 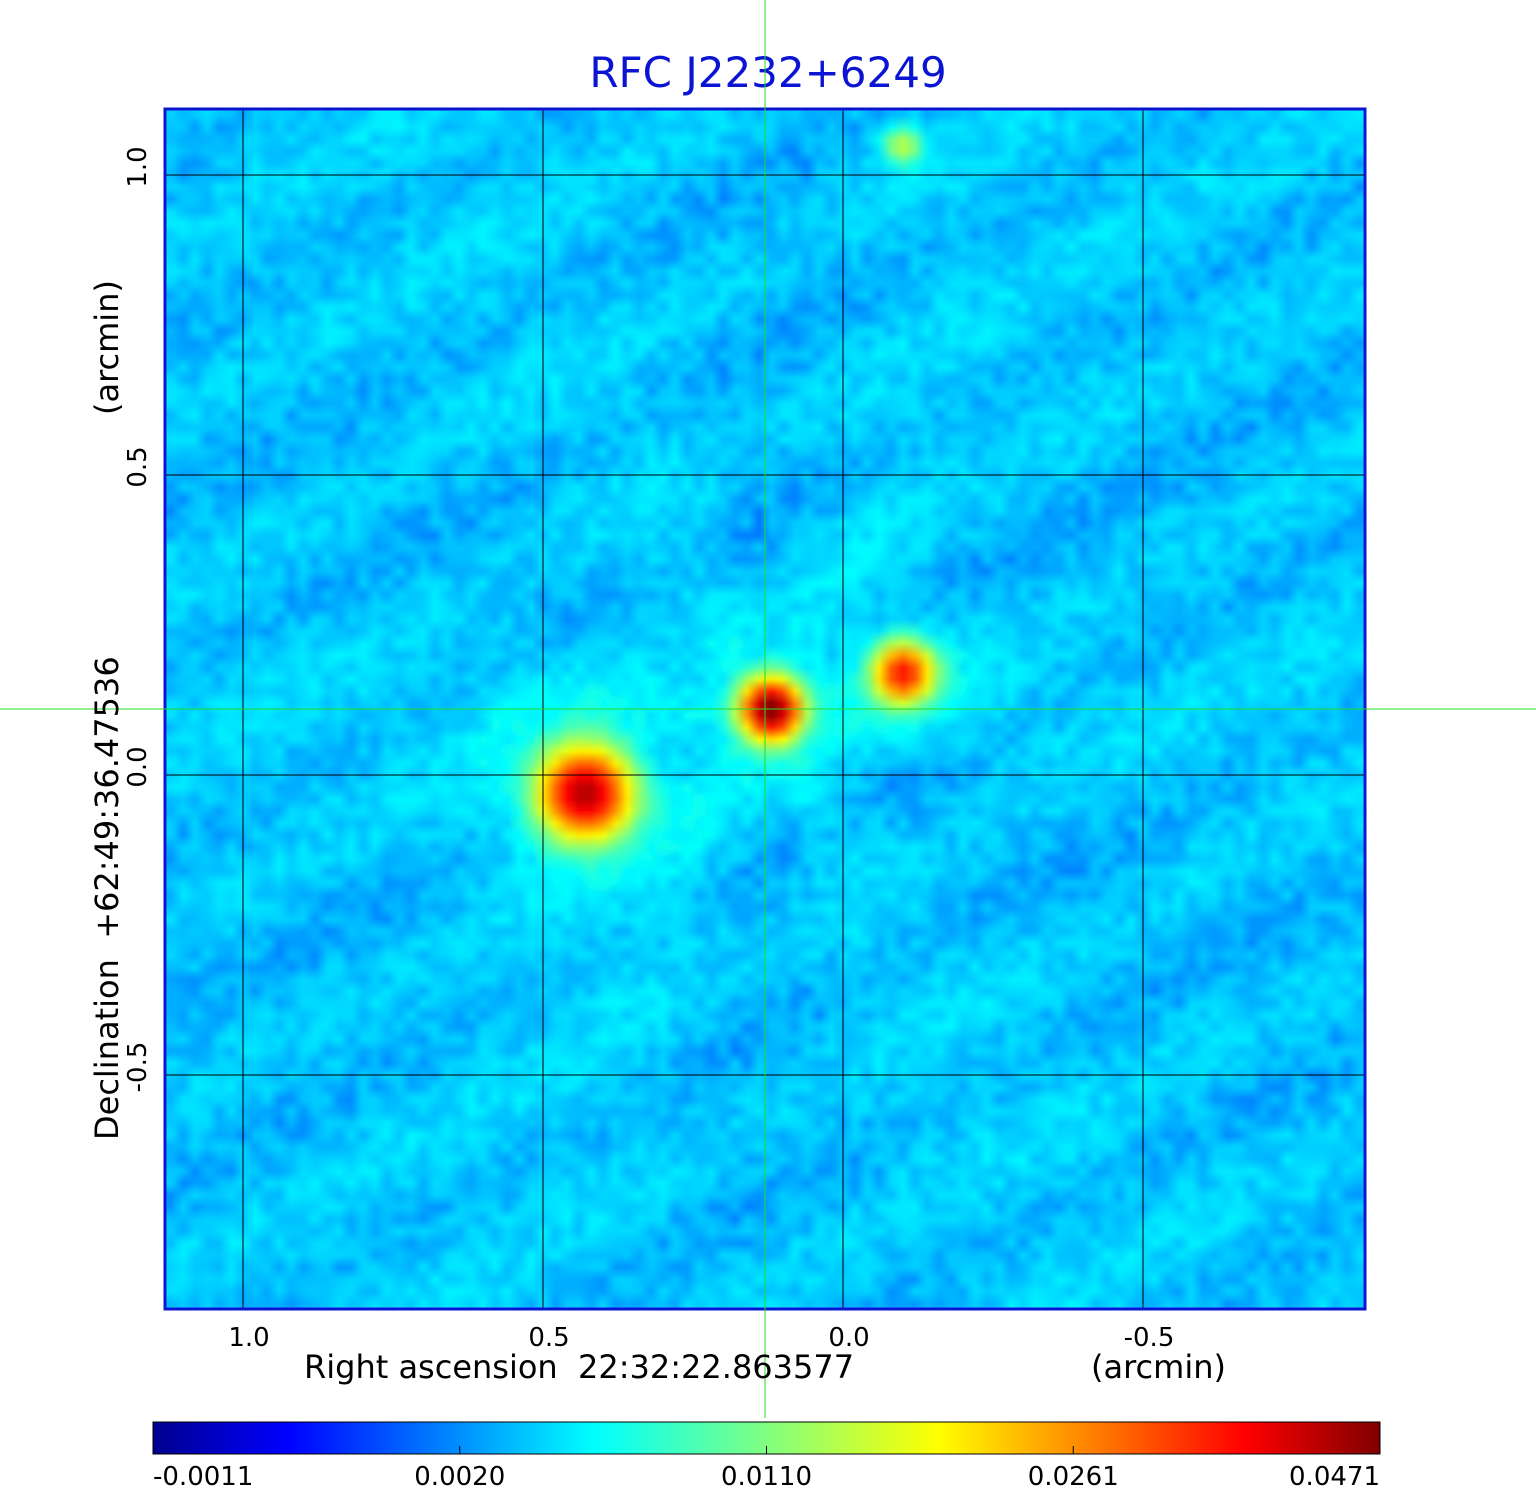 I want to click on y-axis-label: Declination +62:49:36.47536, so click(x=107, y=898).